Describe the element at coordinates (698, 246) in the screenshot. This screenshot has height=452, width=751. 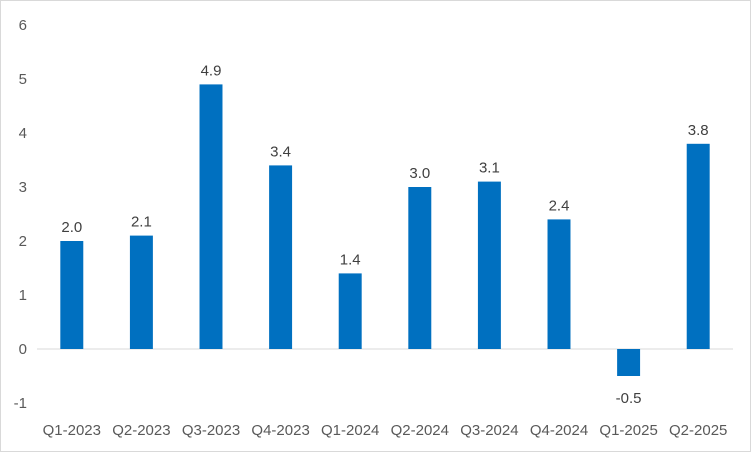
I see `bar-q2-2025` at that location.